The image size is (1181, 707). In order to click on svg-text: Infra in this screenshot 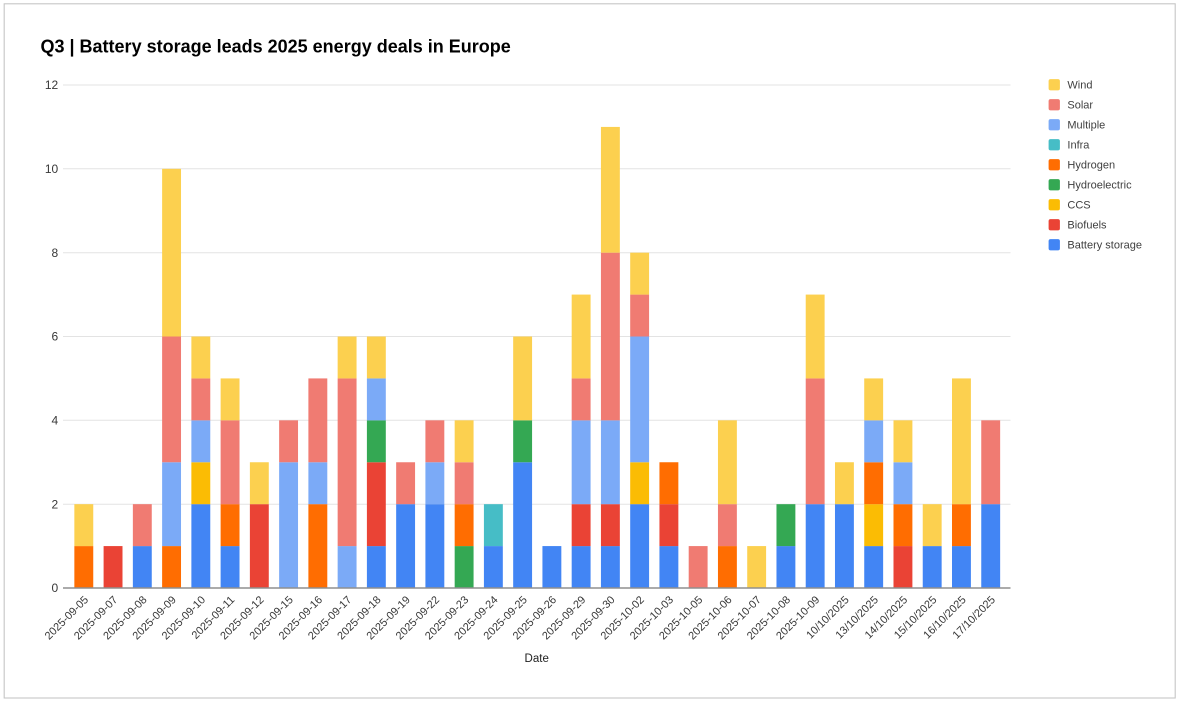, I will do `click(1078, 146)`.